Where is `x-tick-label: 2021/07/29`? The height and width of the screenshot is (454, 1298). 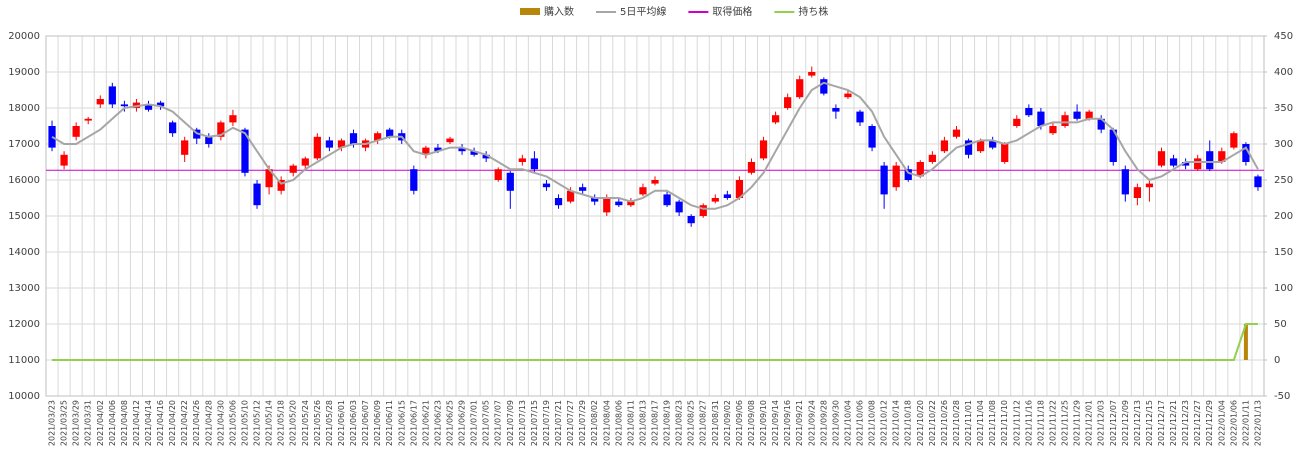
x-tick-label: 2021/07/29 is located at coordinates (582, 423).